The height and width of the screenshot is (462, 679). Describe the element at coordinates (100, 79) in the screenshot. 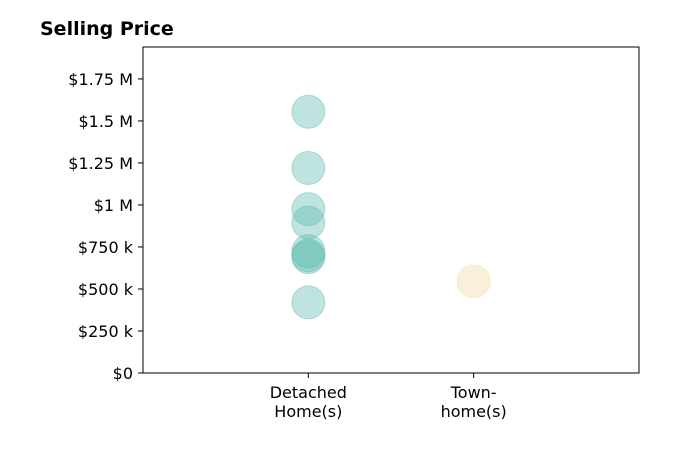

I see `y-tick-label: $1.75 M` at that location.